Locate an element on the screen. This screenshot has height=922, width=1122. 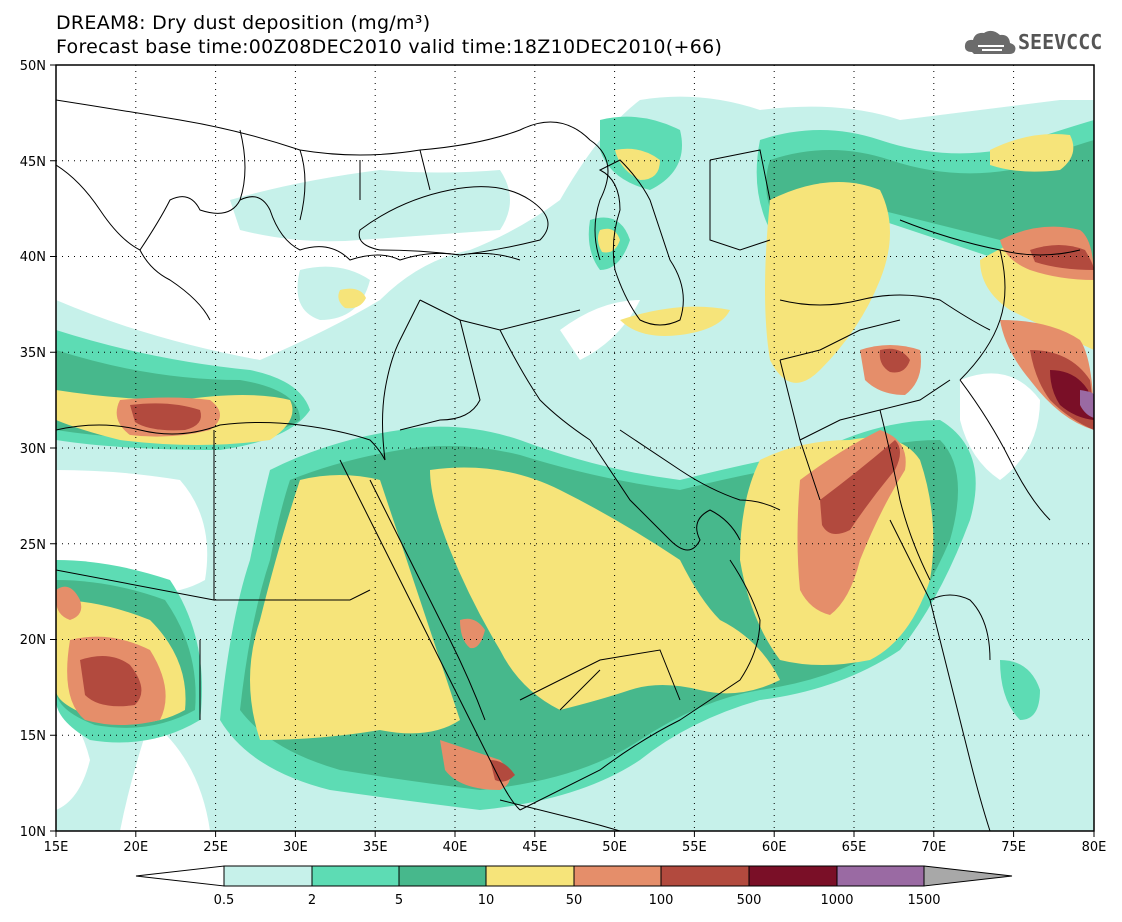
lon-label: 40E is located at coordinates (455, 847).